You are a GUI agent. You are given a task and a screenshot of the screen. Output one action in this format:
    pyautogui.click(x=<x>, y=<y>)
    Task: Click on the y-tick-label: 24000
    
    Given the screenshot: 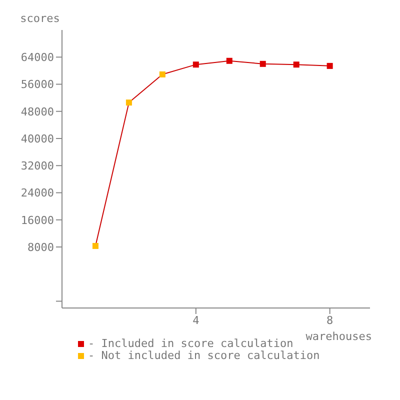 What is the action you would take?
    pyautogui.click(x=37, y=193)
    